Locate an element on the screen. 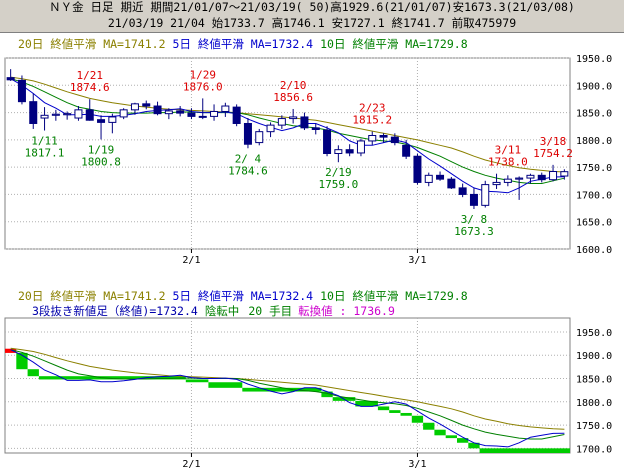 The height and width of the screenshot is (473, 624). annotation-value: 1874.6 is located at coordinates (90, 87).